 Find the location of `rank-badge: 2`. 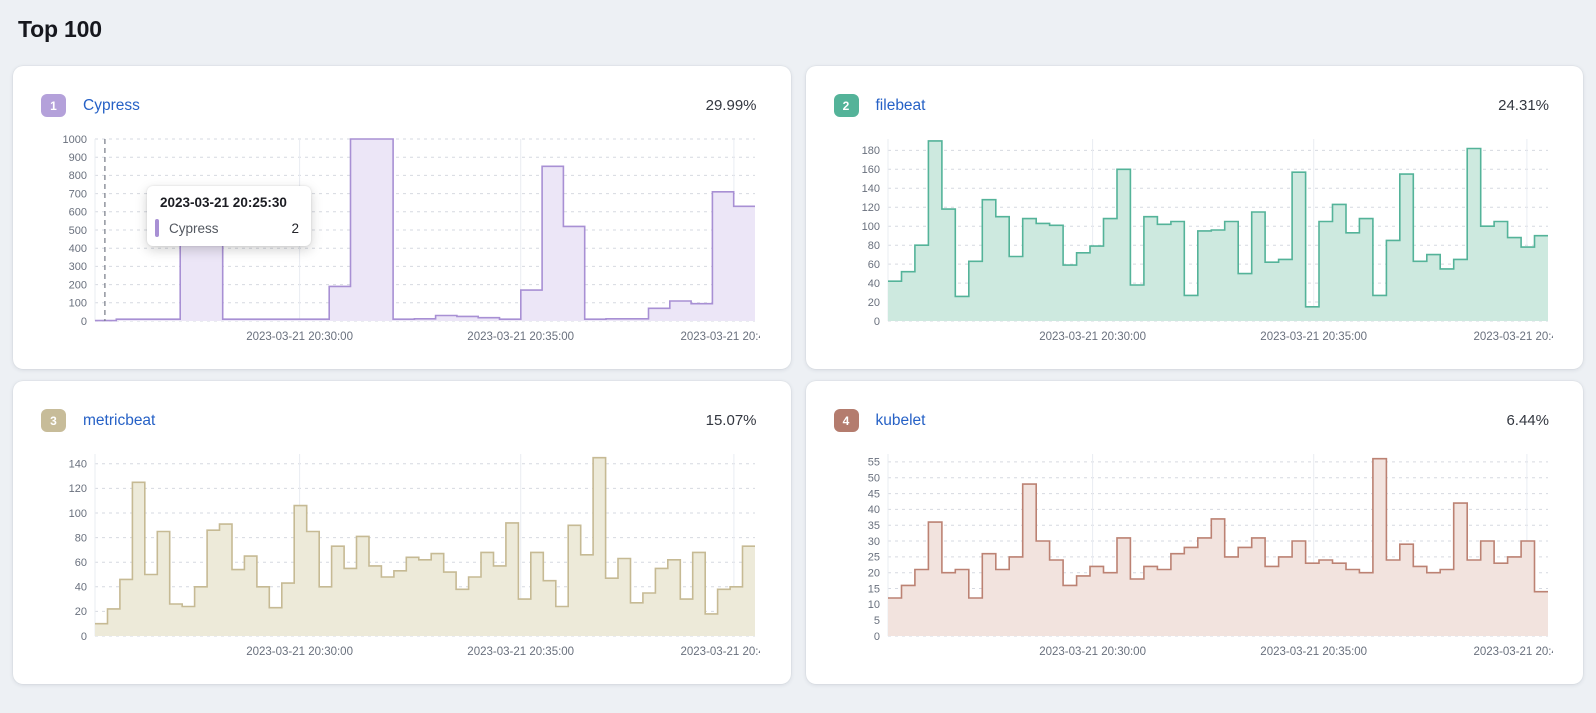

rank-badge: 2 is located at coordinates (846, 105).